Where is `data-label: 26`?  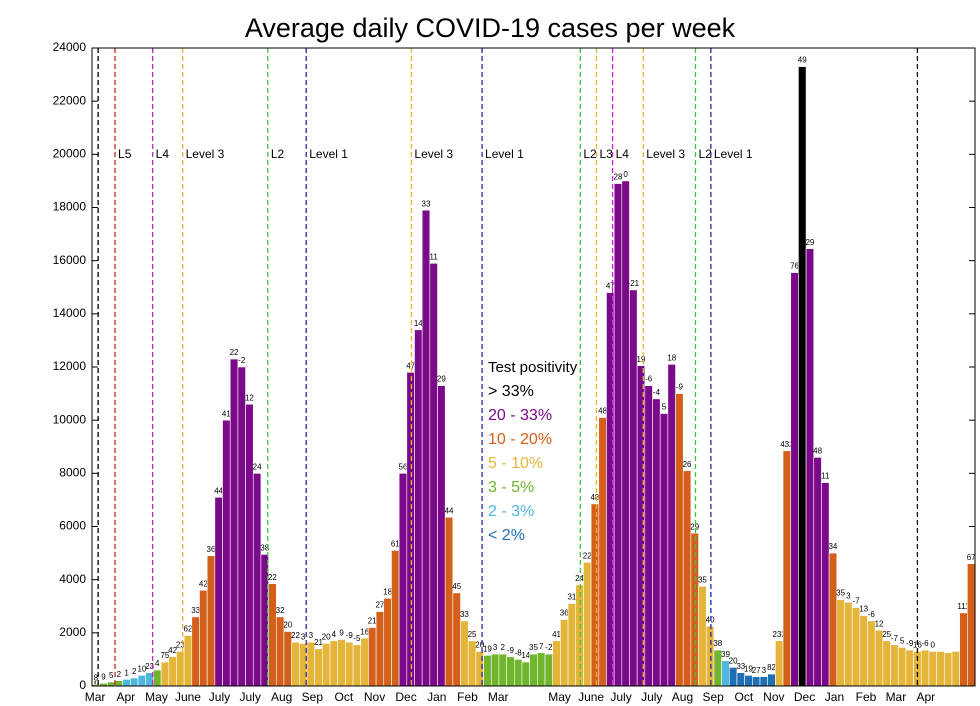
data-label: 26 is located at coordinates (687, 464).